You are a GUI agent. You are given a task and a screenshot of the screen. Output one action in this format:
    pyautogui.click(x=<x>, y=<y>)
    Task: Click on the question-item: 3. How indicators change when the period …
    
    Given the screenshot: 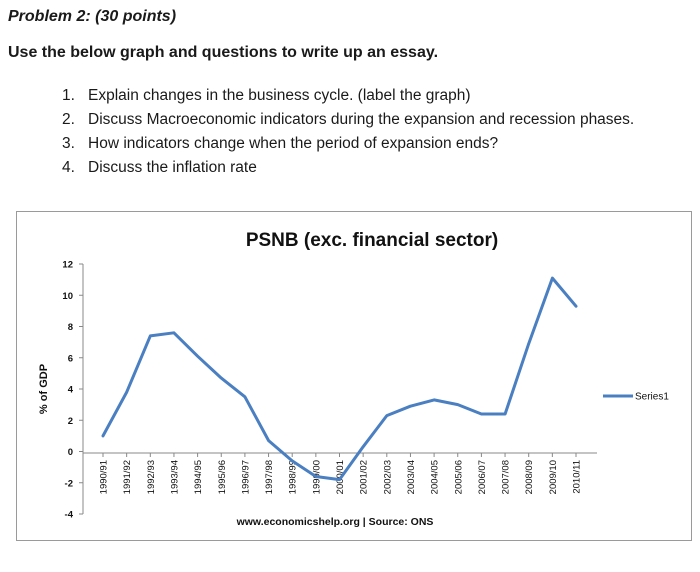 What is the action you would take?
    pyautogui.click(x=348, y=144)
    